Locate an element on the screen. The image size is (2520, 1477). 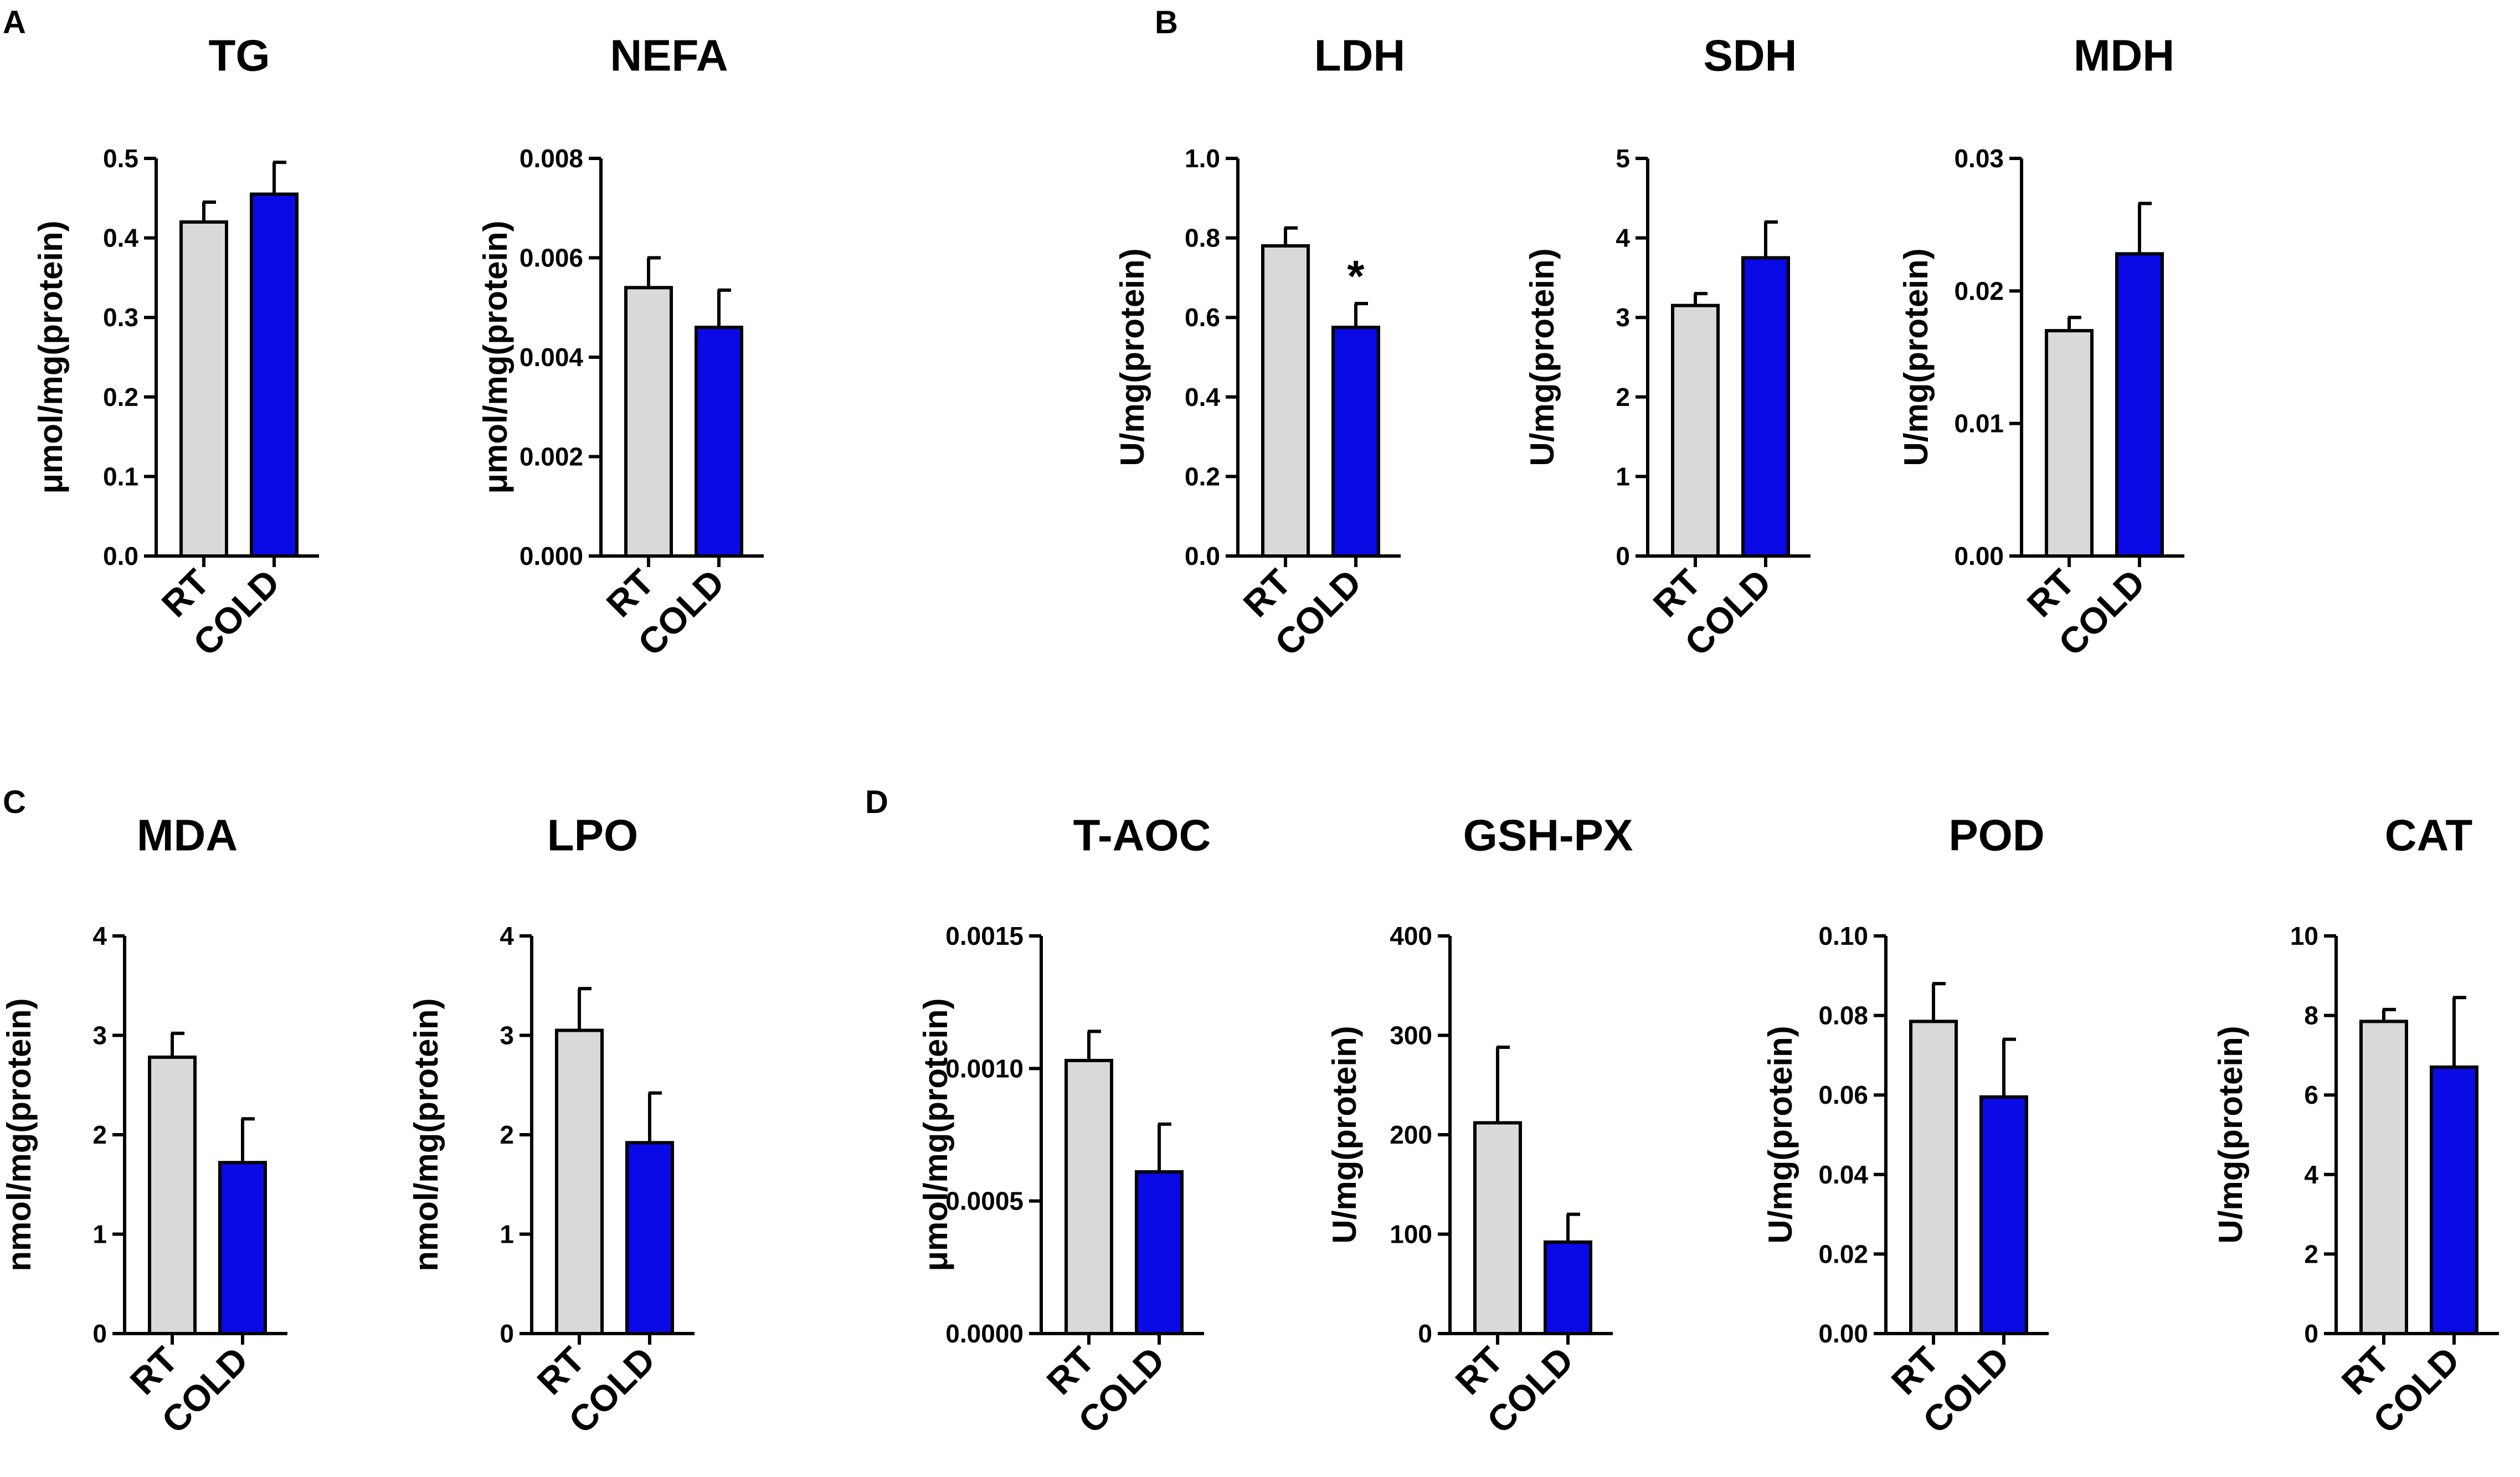
y-tick-label: 8 is located at coordinates (2311, 1015).